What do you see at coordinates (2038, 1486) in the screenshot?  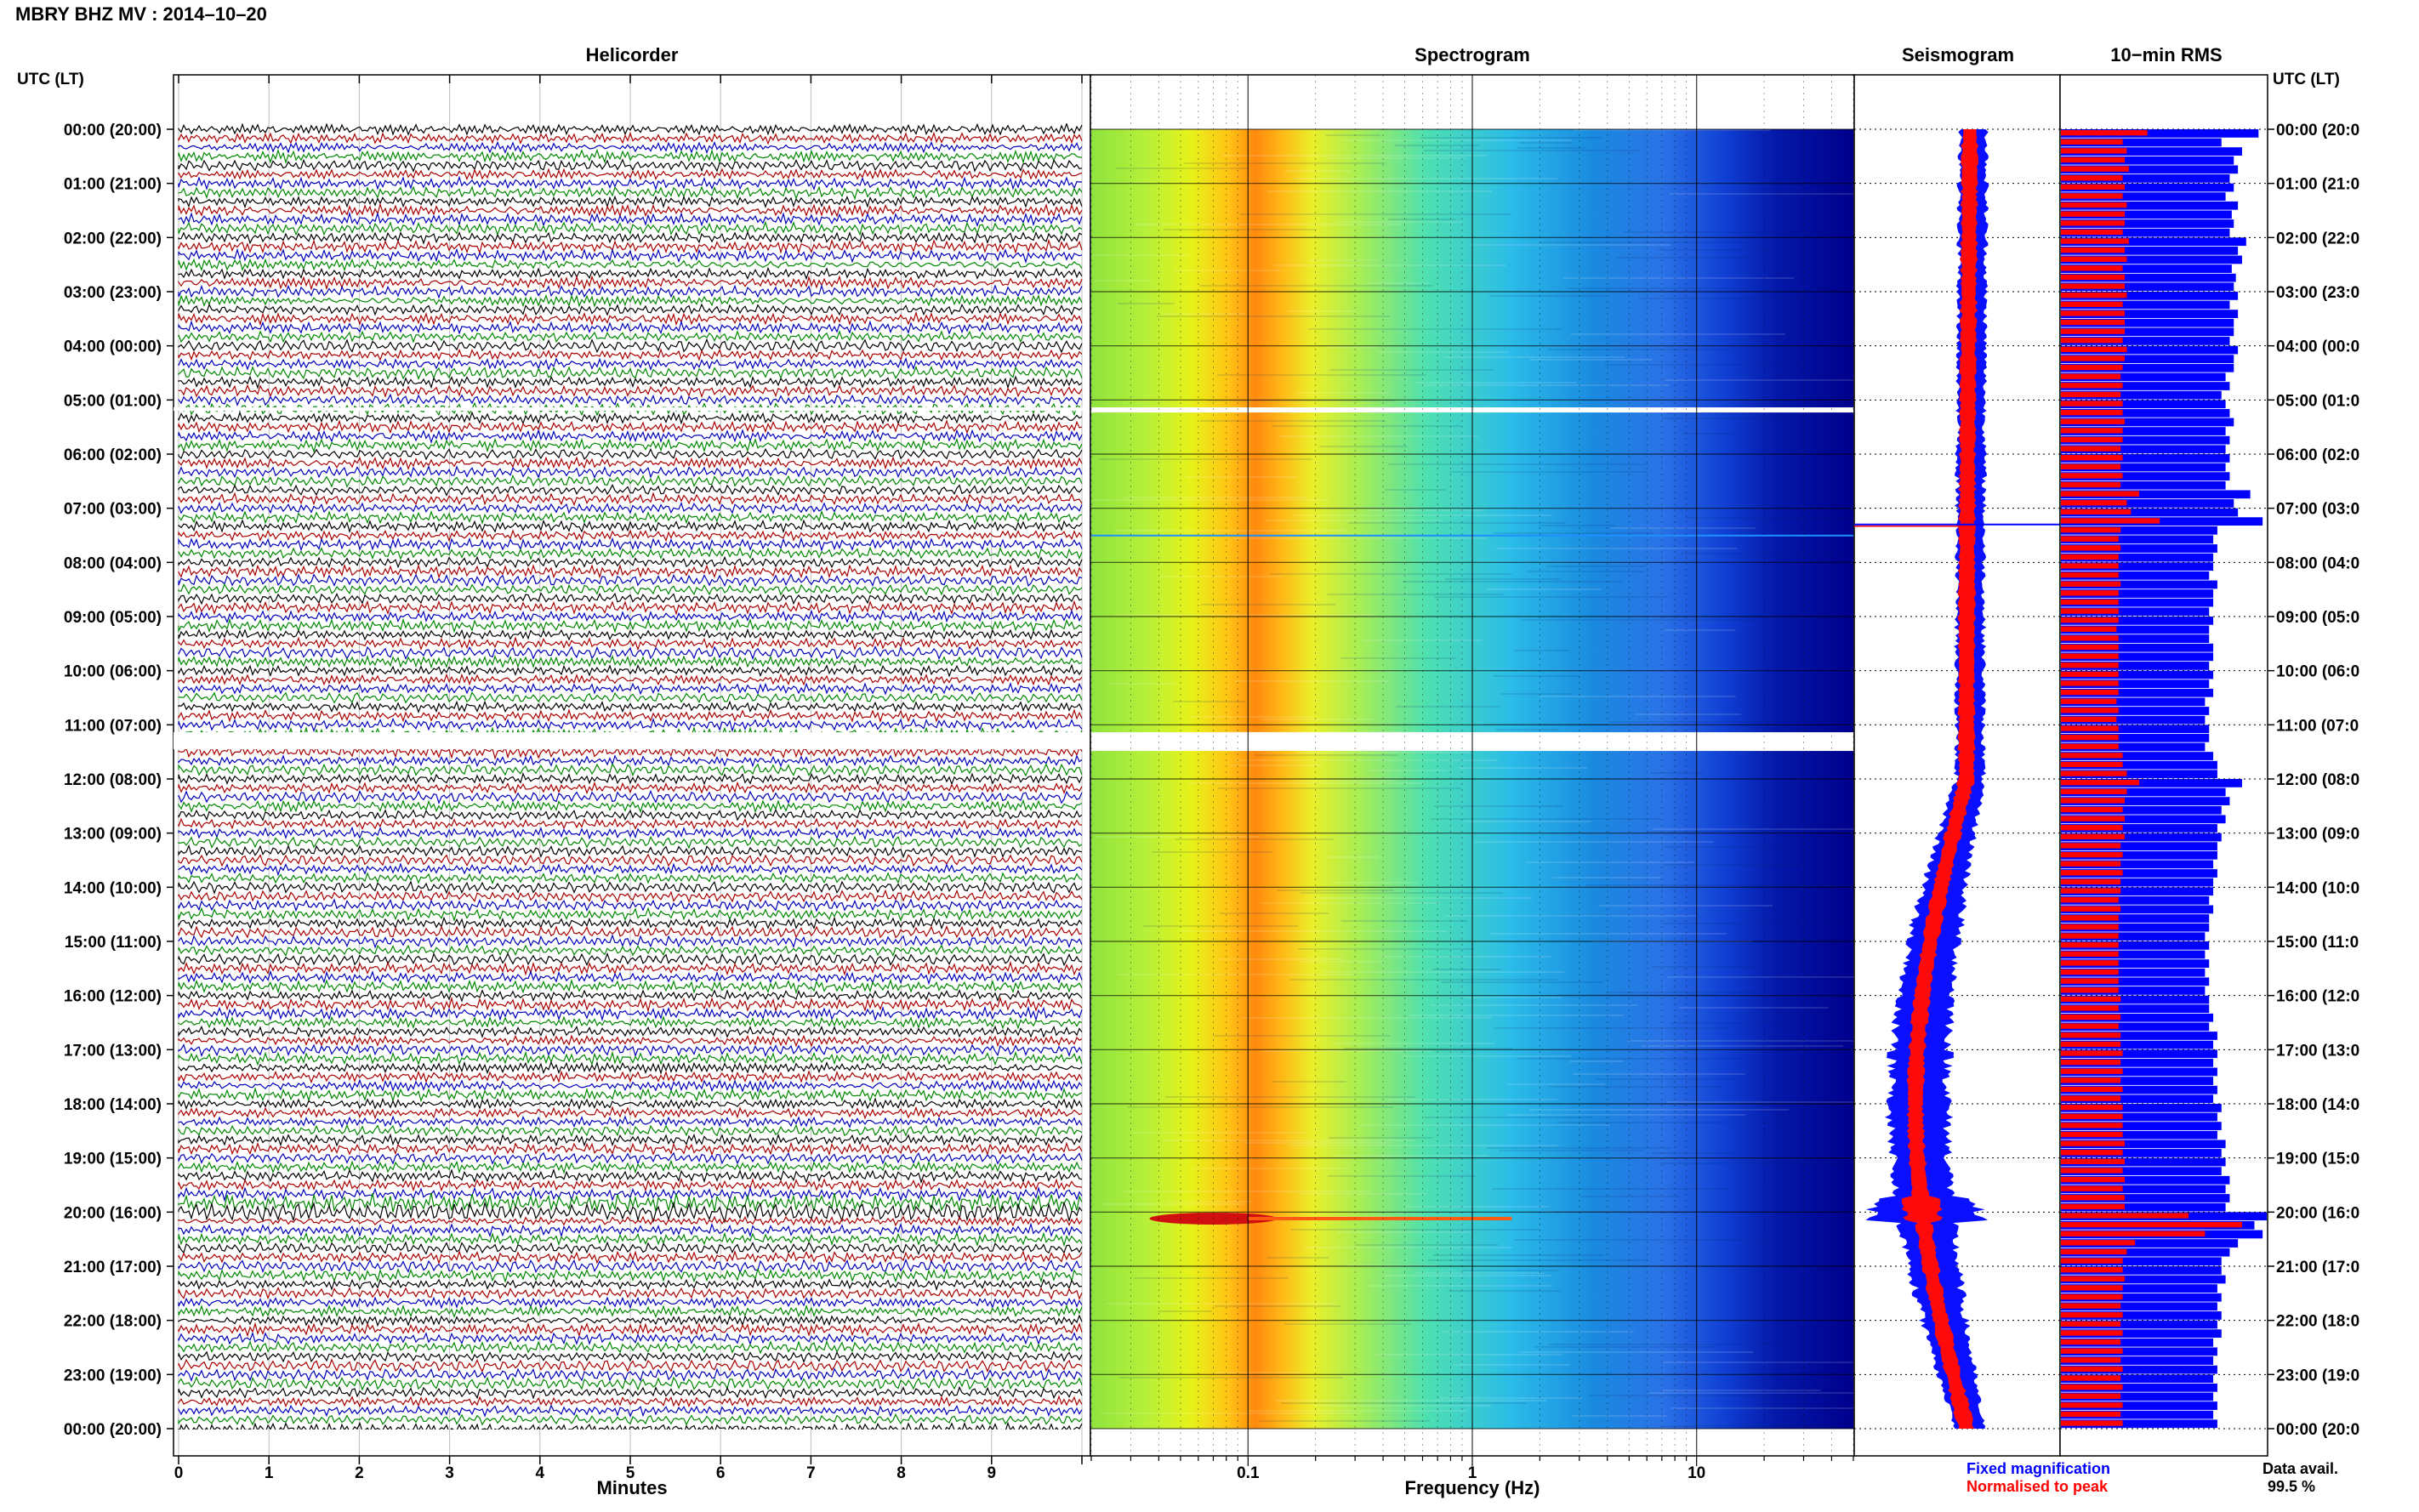 I see `legend-normalised: Normalised to peak` at bounding box center [2038, 1486].